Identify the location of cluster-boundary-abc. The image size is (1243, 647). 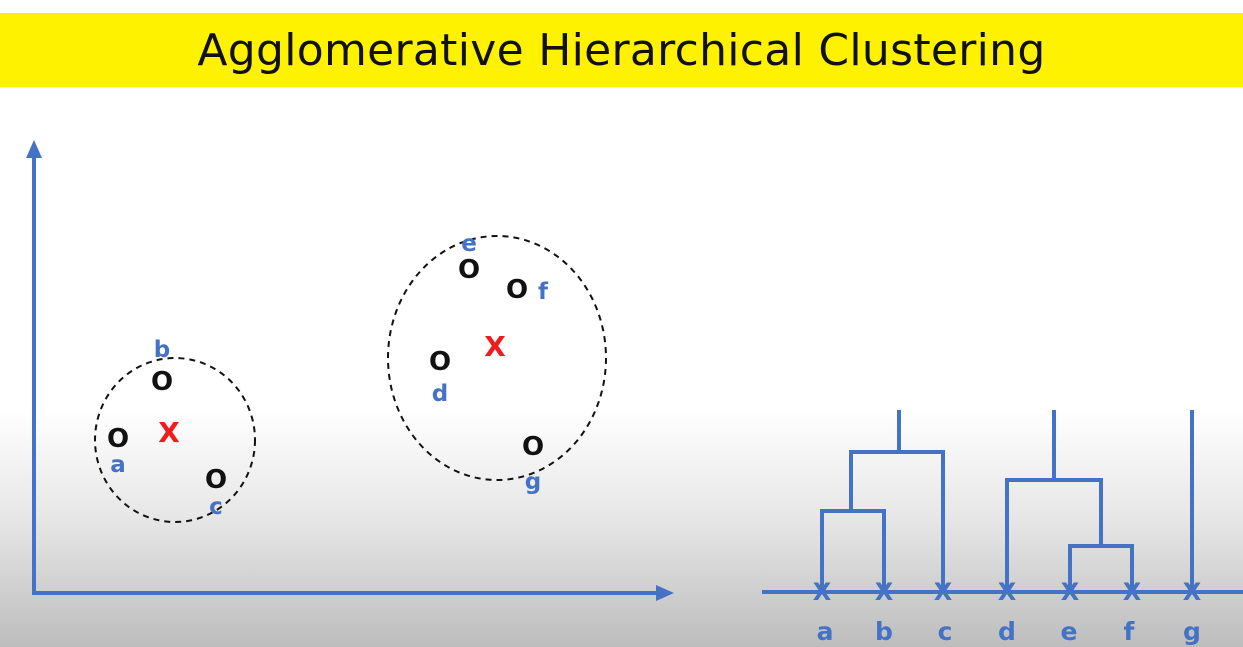
(175, 440).